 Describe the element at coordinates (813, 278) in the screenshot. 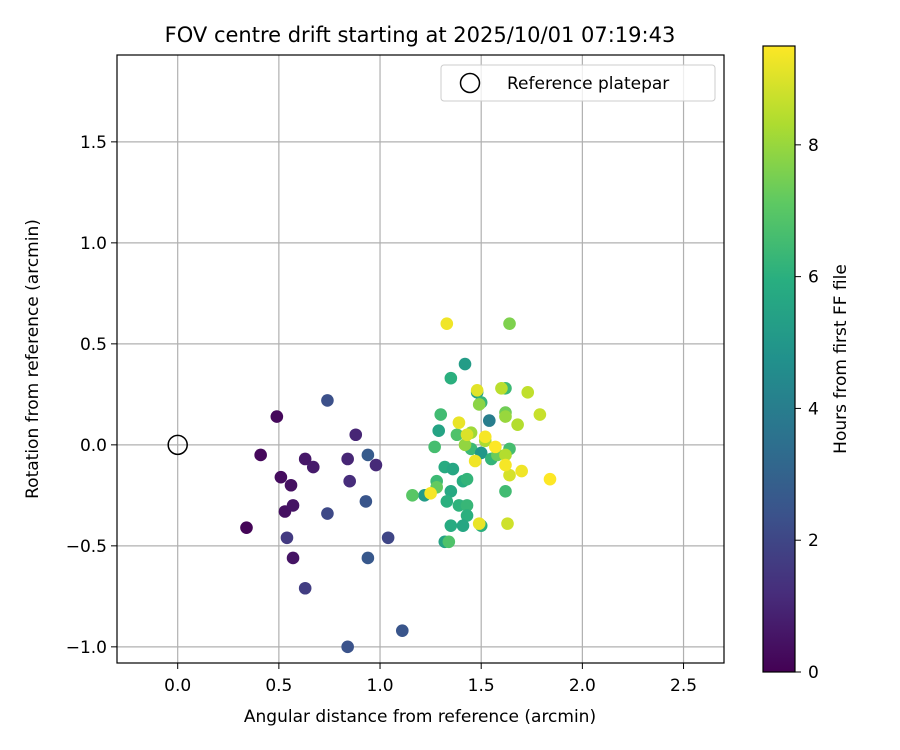

I see `colorbar-tick-label: 6` at that location.